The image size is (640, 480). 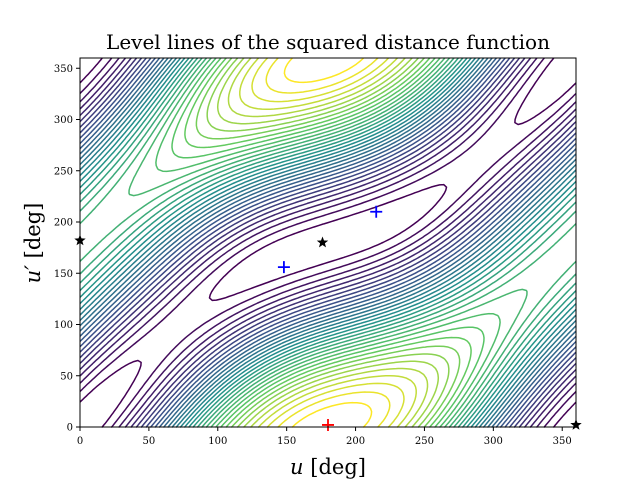 I want to click on x-tick-label: 350, so click(x=562, y=441).